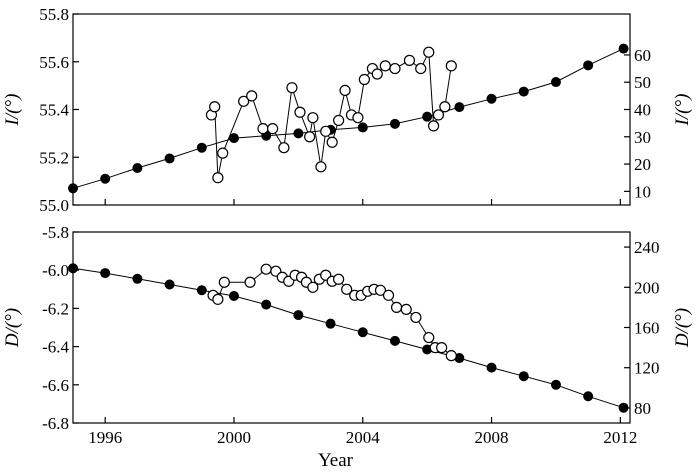 Image resolution: width=700 pixels, height=474 pixels. Describe the element at coordinates (105, 437) in the screenshot. I see `chart-2-x-tick-label: 1996` at that location.